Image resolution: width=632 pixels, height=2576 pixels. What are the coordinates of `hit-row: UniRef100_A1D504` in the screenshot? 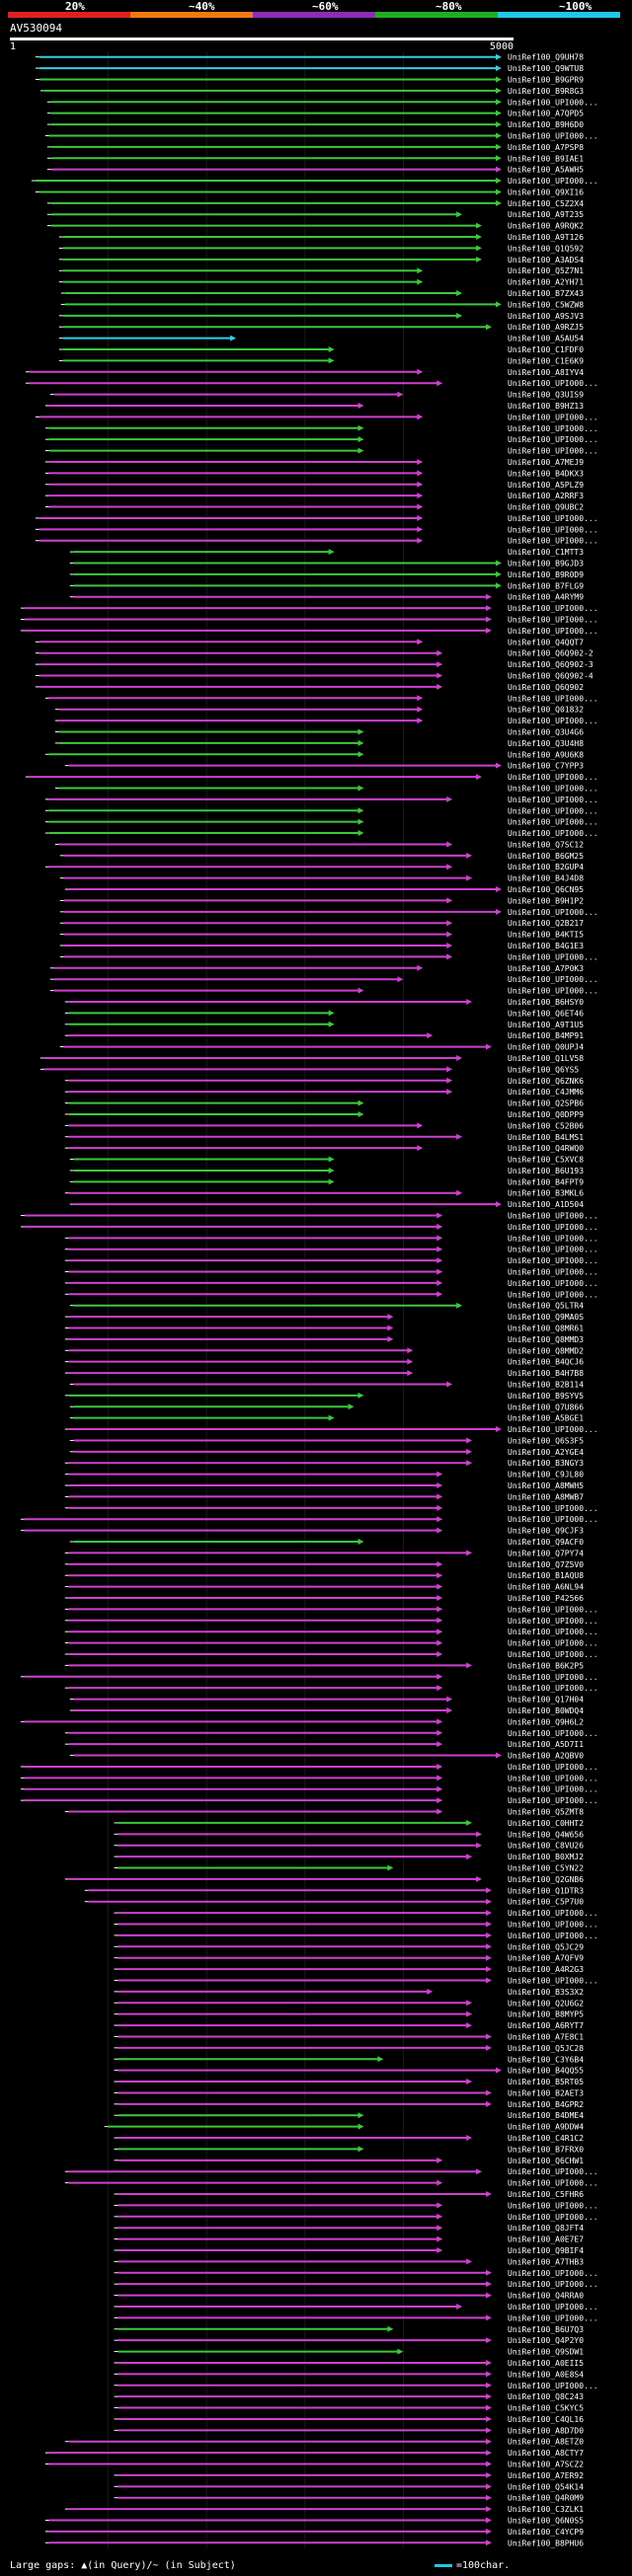 It's located at (327, 1204).